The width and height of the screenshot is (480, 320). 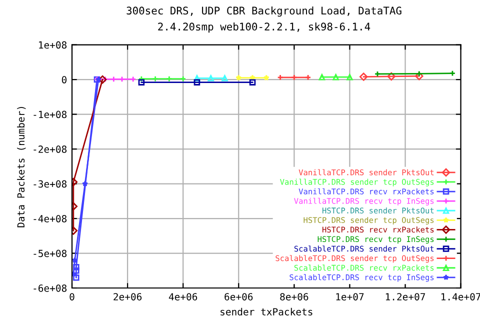 What do you see at coordinates (50, 184) in the screenshot?
I see `y-tick-label: -3e+08` at bounding box center [50, 184].